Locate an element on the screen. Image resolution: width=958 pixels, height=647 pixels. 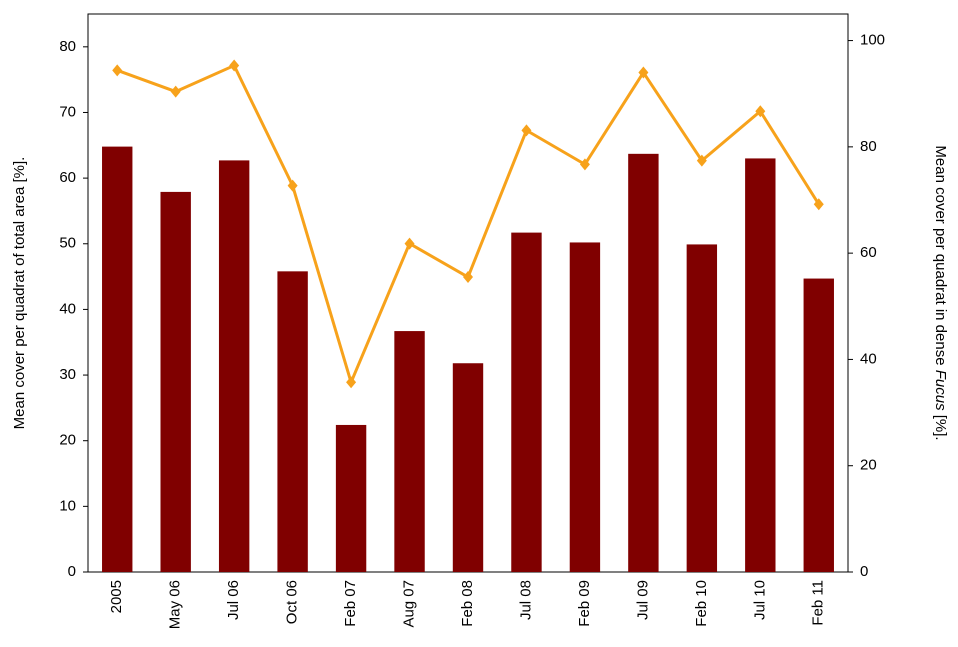
x-tick-label: Feb 10 is located at coordinates (701, 603).